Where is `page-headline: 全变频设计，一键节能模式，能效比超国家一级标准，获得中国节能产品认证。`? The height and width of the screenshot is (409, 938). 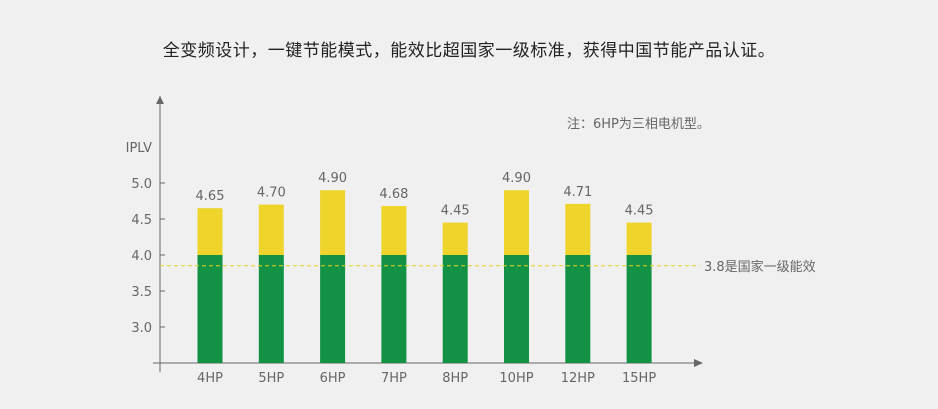
page-headline: 全变频设计，一键节能模式，能效比超国家一级标准，获得中国节能产品认证。 is located at coordinates (469, 51).